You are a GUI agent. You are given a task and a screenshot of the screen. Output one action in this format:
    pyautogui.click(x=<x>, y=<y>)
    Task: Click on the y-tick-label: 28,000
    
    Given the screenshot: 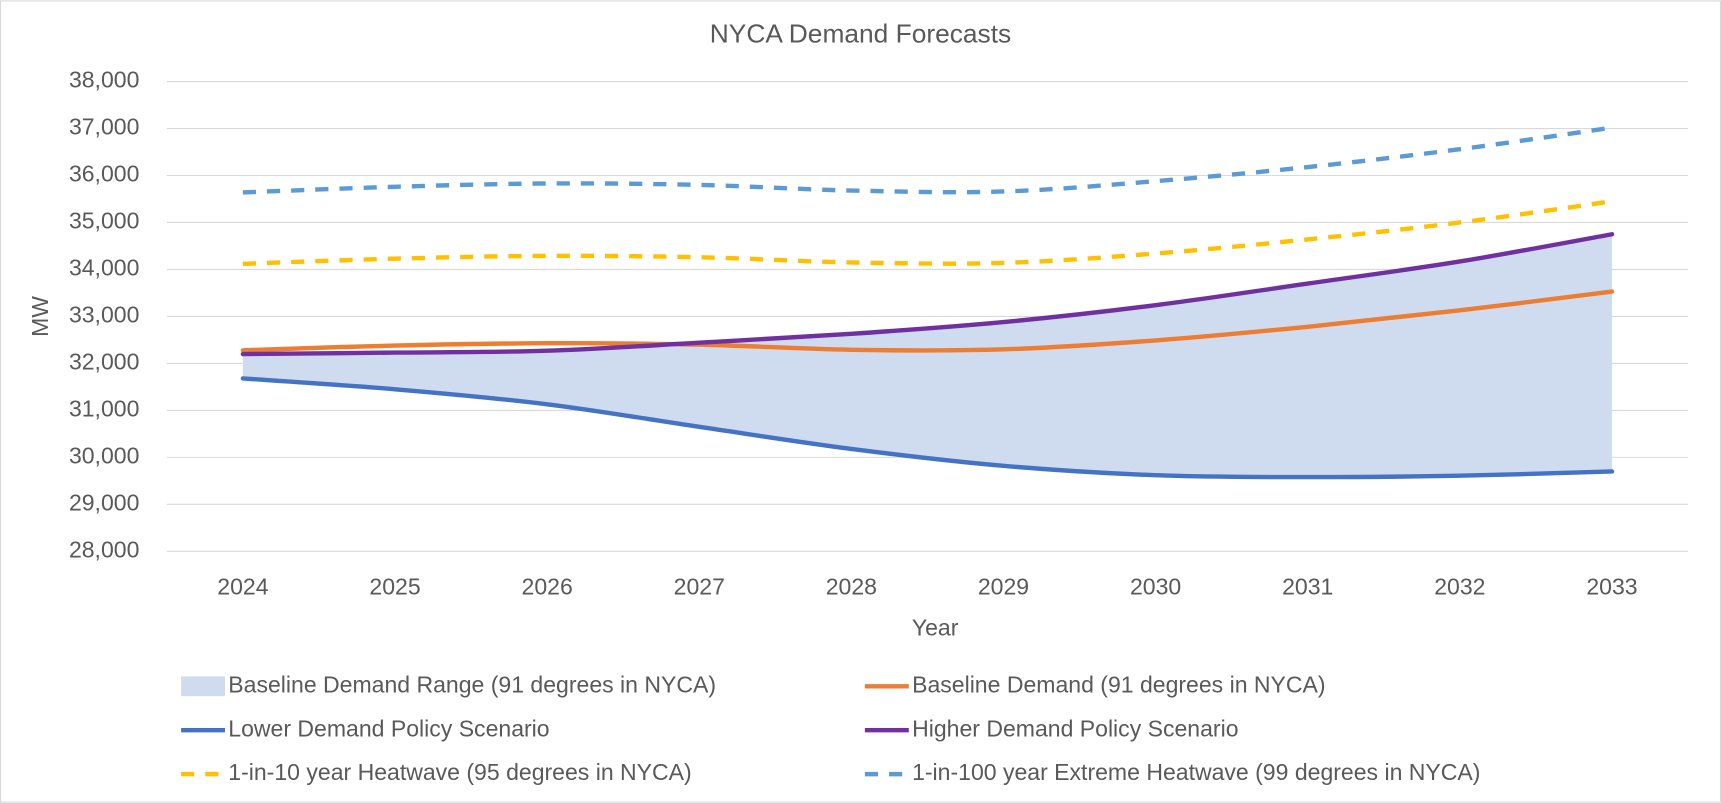 What is the action you would take?
    pyautogui.click(x=104, y=549)
    